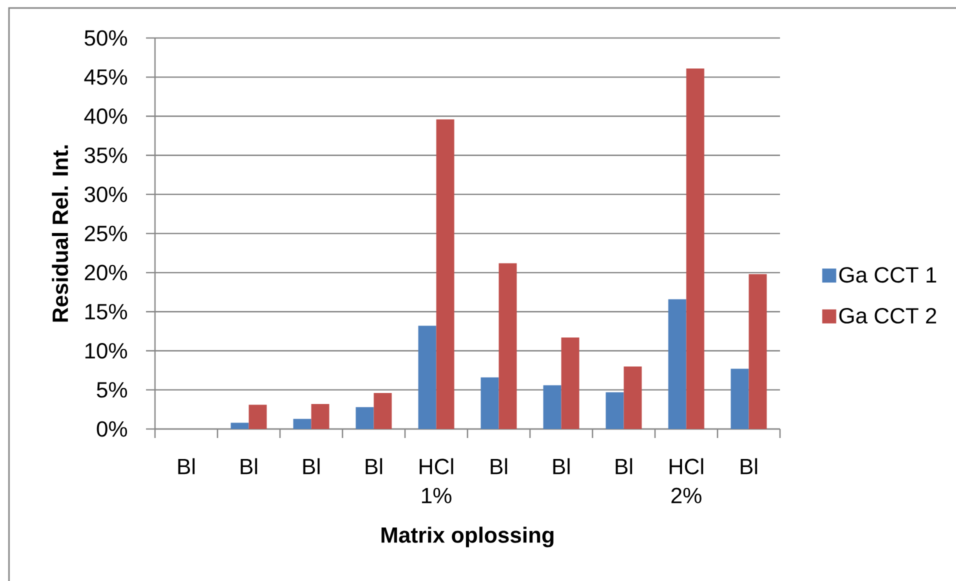 The width and height of the screenshot is (956, 581). I want to click on y-tick-label: 30%, so click(106, 194).